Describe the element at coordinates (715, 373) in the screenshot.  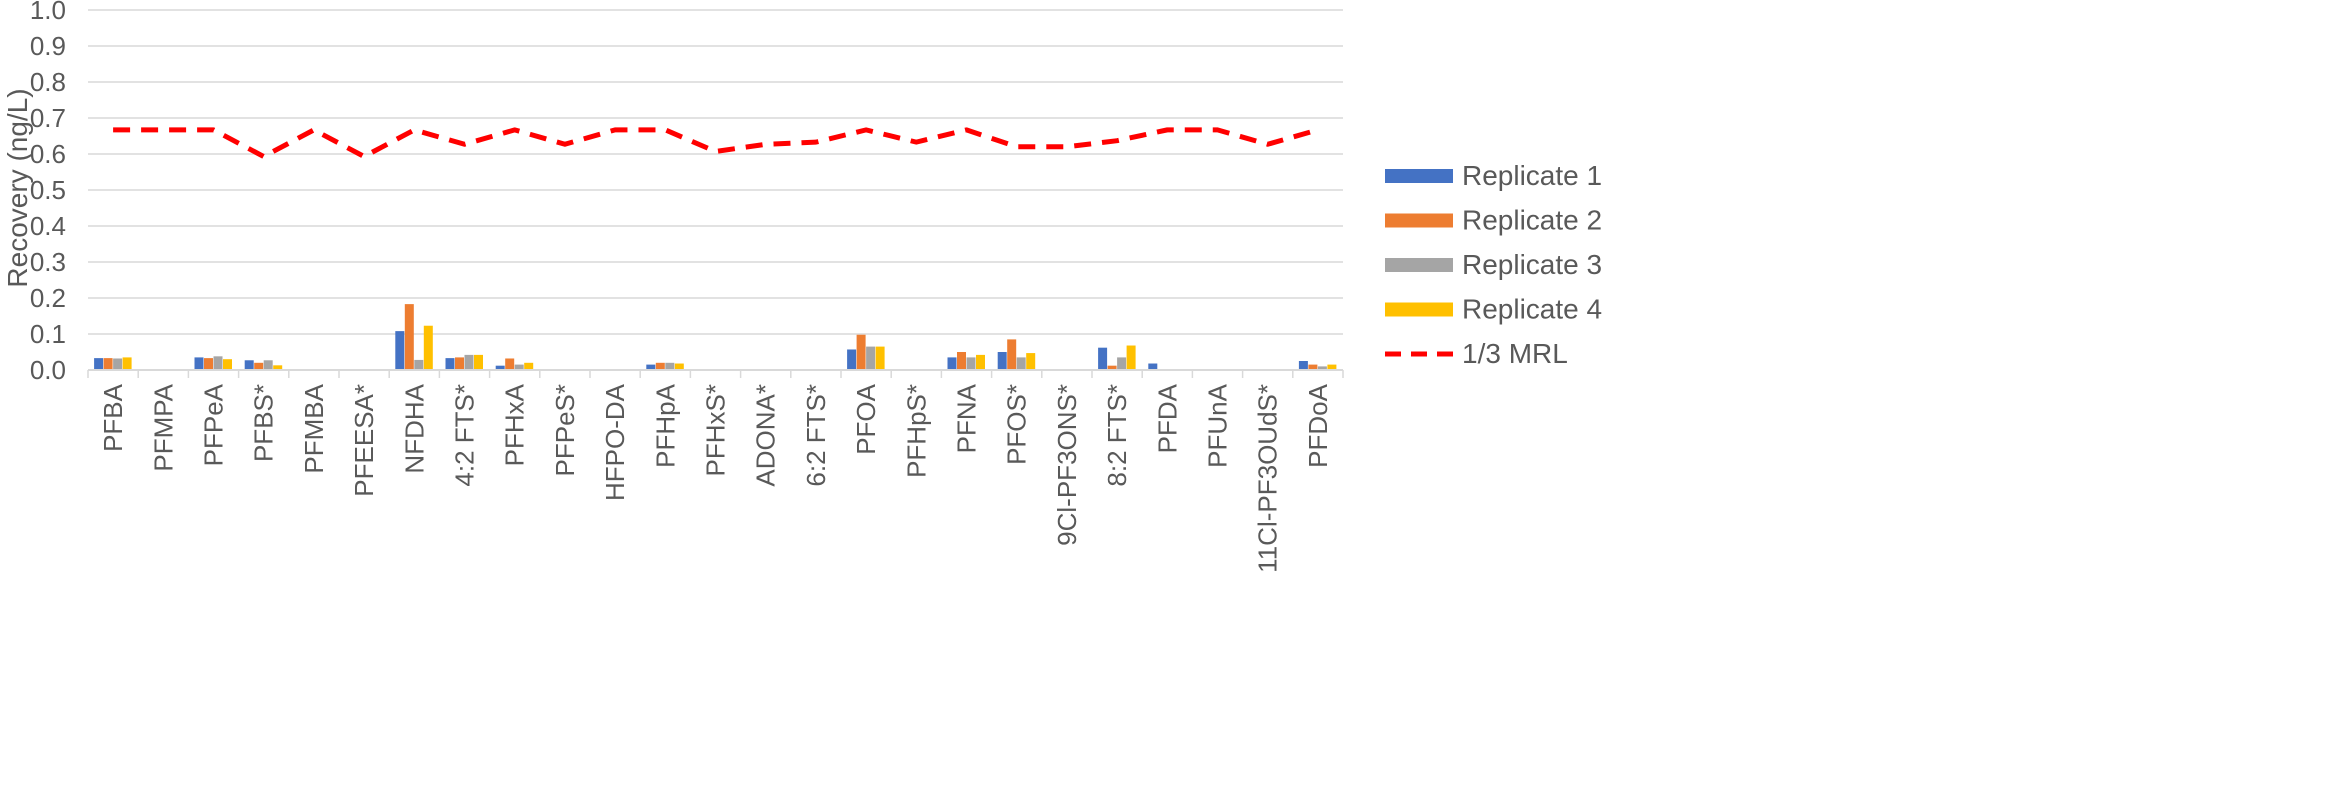
I see `axes` at that location.